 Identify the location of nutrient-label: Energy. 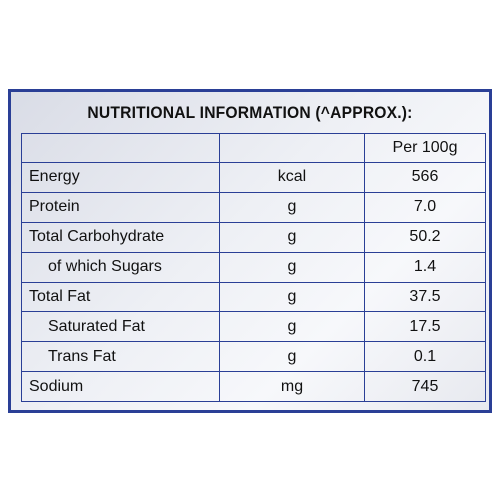
(120, 177).